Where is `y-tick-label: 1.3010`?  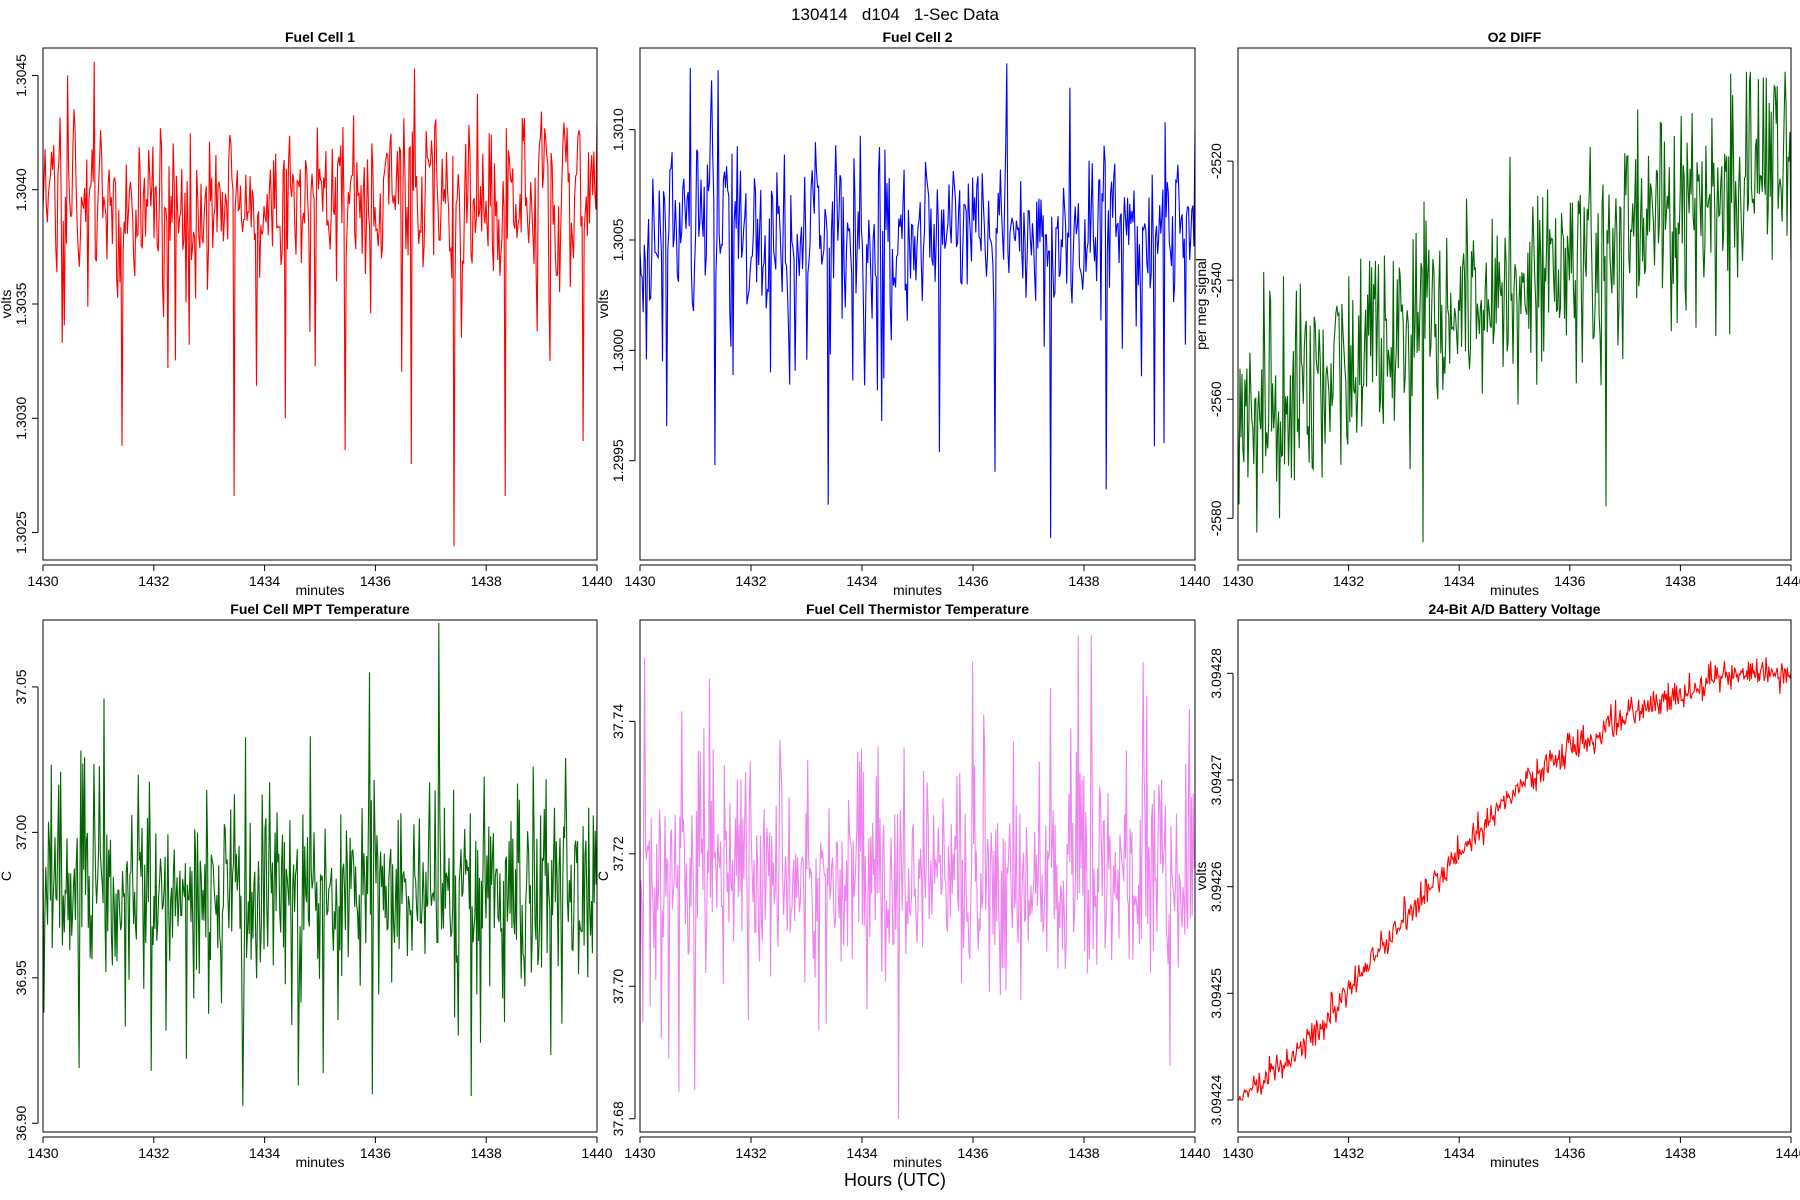
y-tick-label: 1.3010 is located at coordinates (618, 129).